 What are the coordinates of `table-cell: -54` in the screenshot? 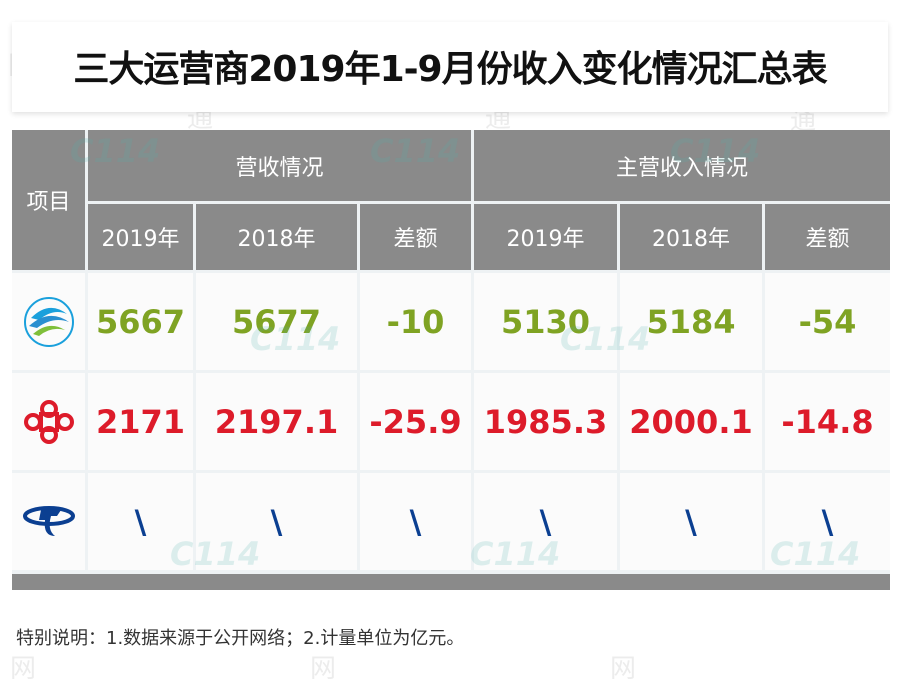 It's located at (827, 321).